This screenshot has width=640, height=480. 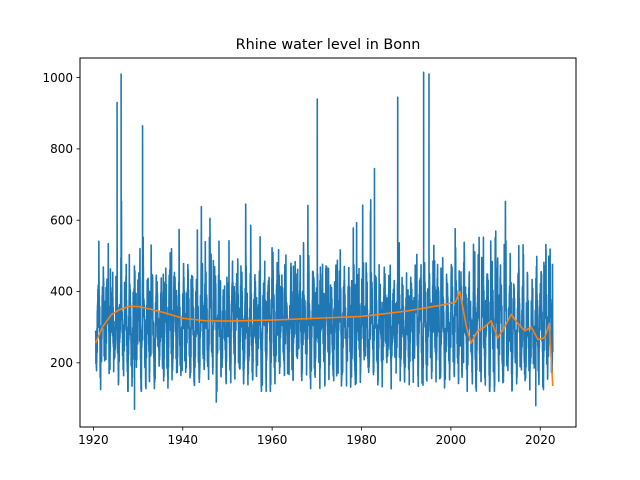 What do you see at coordinates (272, 440) in the screenshot?
I see `x-tick-label: 1960` at bounding box center [272, 440].